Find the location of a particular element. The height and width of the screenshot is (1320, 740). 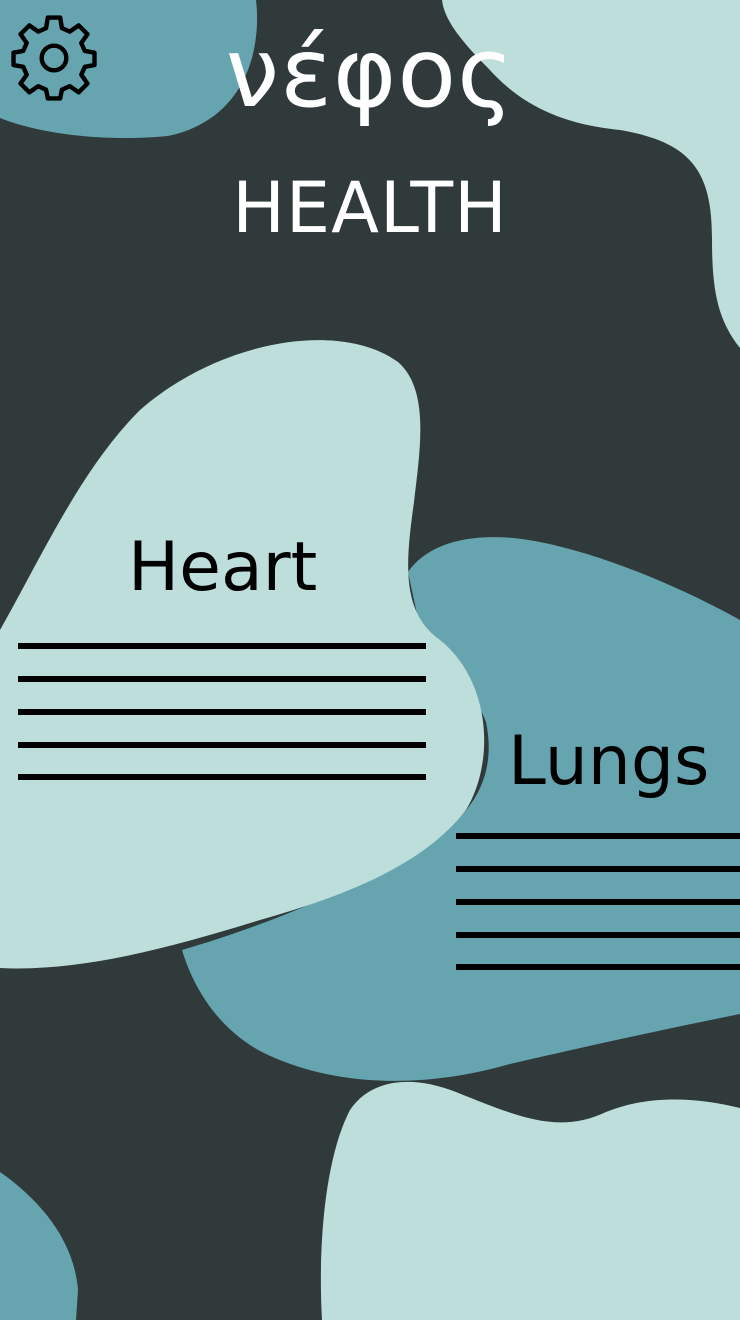

blob-bottom-right is located at coordinates (530, 1200).